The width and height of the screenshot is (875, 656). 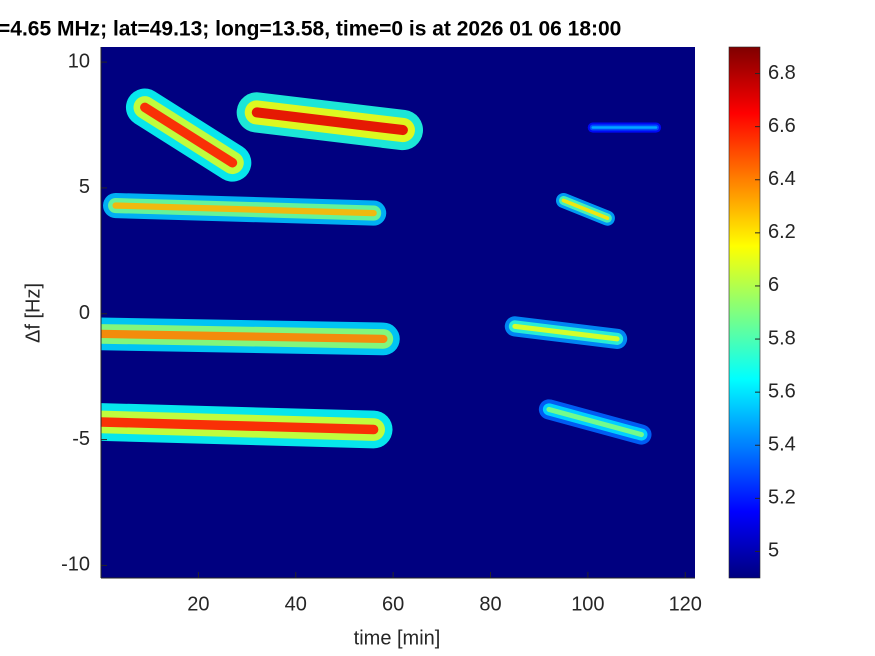 I want to click on y-tick-label: 0, so click(x=84, y=313).